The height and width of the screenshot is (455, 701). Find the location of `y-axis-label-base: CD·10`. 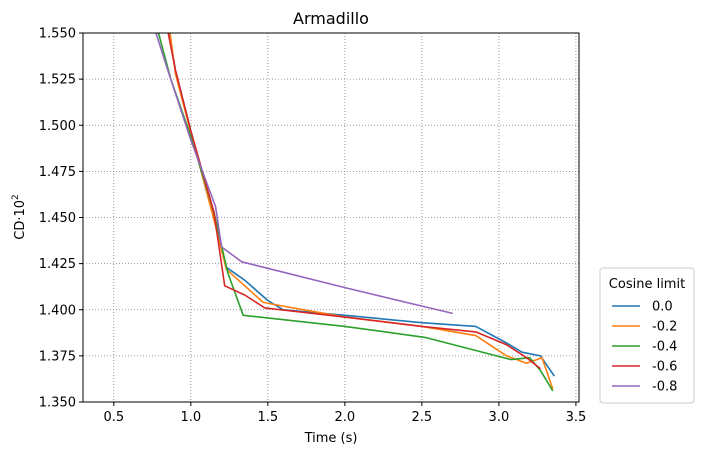

y-axis-label-base: CD·10 is located at coordinates (20, 220).